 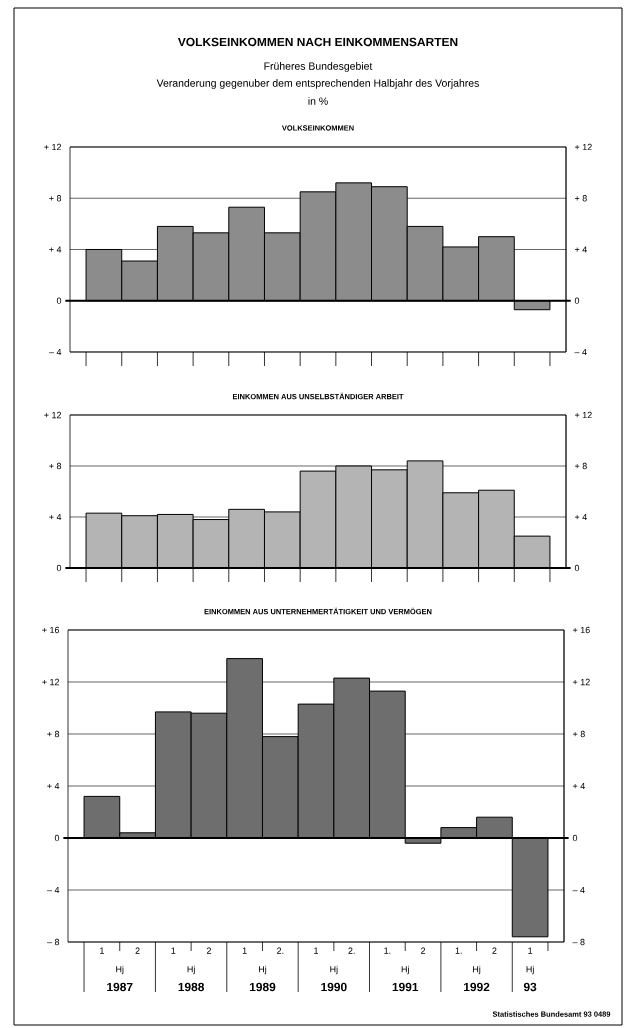 I want to click on text: 93, so click(x=530, y=987).